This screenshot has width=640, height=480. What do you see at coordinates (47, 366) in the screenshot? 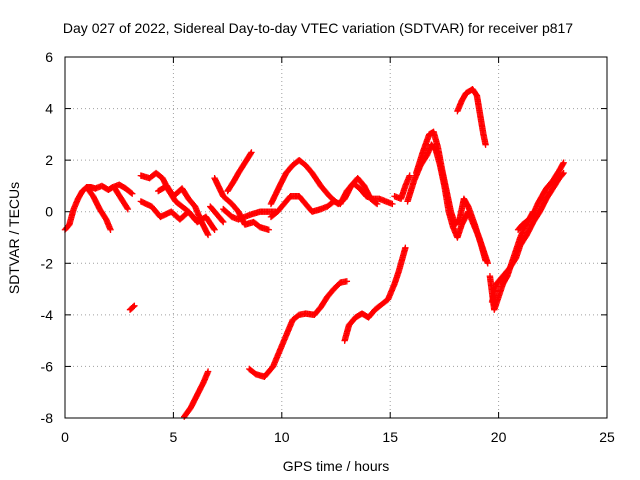
I see `y-tick-label: -6` at bounding box center [47, 366].